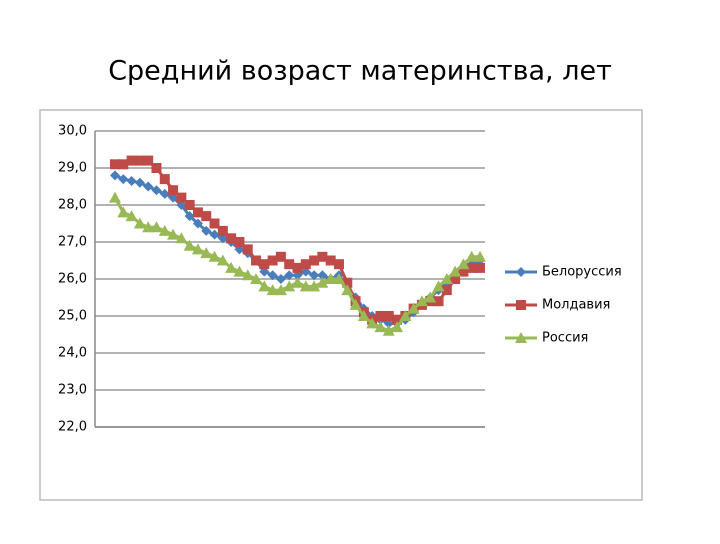 The height and width of the screenshot is (544, 720). I want to click on chart-title: Средний возраст материнства, лет, so click(360, 71).